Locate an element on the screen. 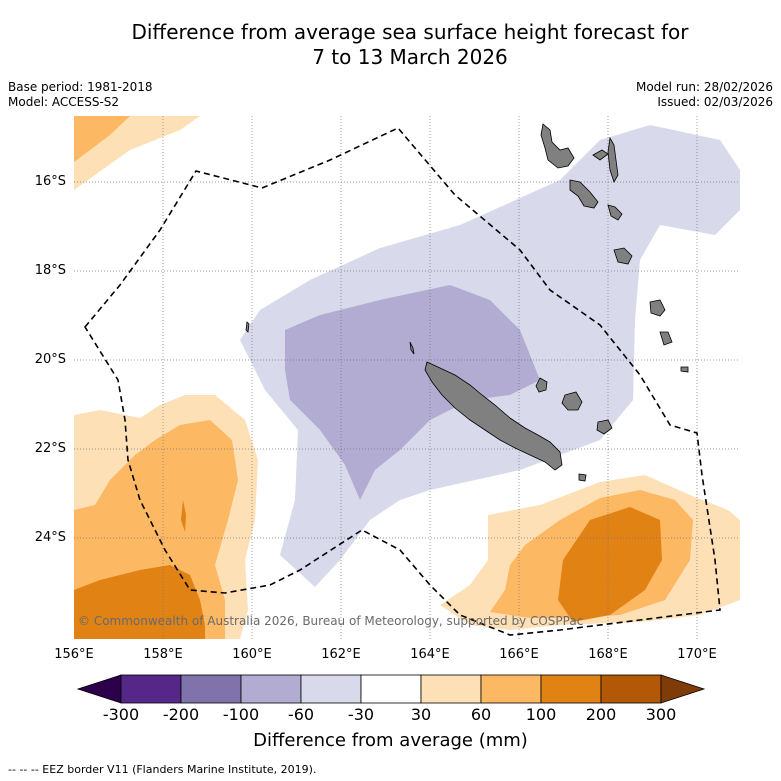 Image resolution: width=781 pixels, height=781 pixels. run-info: Model run: 28/02/2026 Issued: 02/03/2026 is located at coordinates (704, 95).